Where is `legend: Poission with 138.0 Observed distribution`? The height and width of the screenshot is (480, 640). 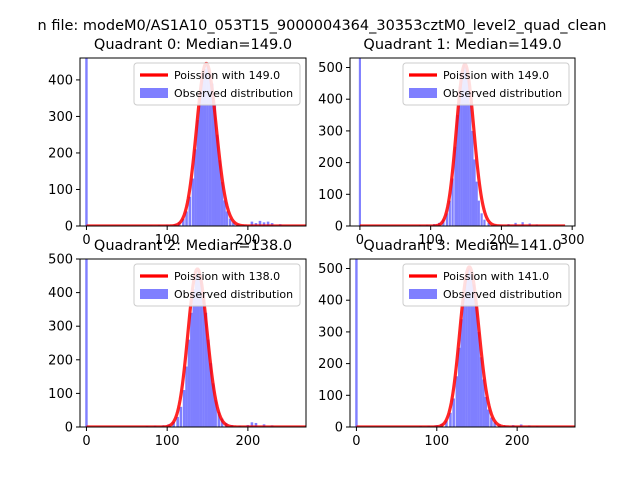 legend: Poission with 138.0 Observed distribution is located at coordinates (217, 285).